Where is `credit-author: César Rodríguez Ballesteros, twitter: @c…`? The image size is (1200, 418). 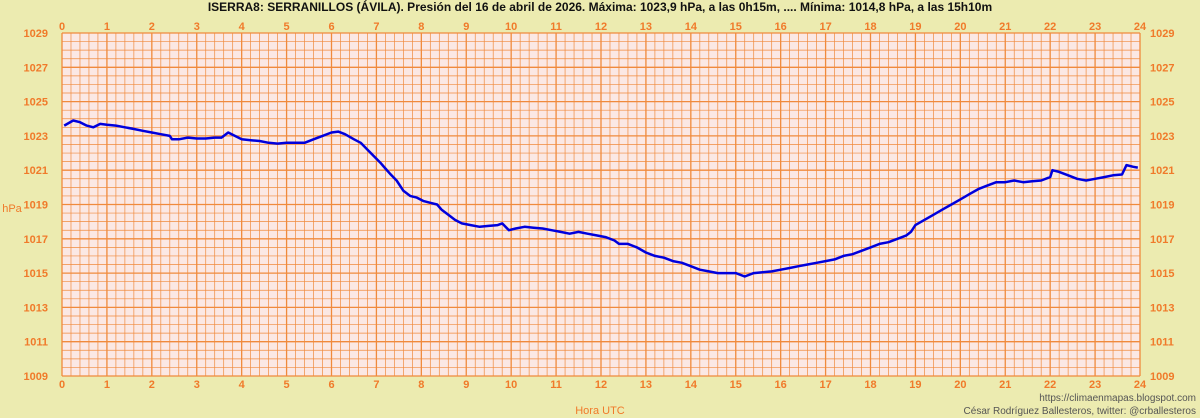
credit-author: César Rodríguez Ballesteros, twitter: @c… is located at coordinates (1080, 411).